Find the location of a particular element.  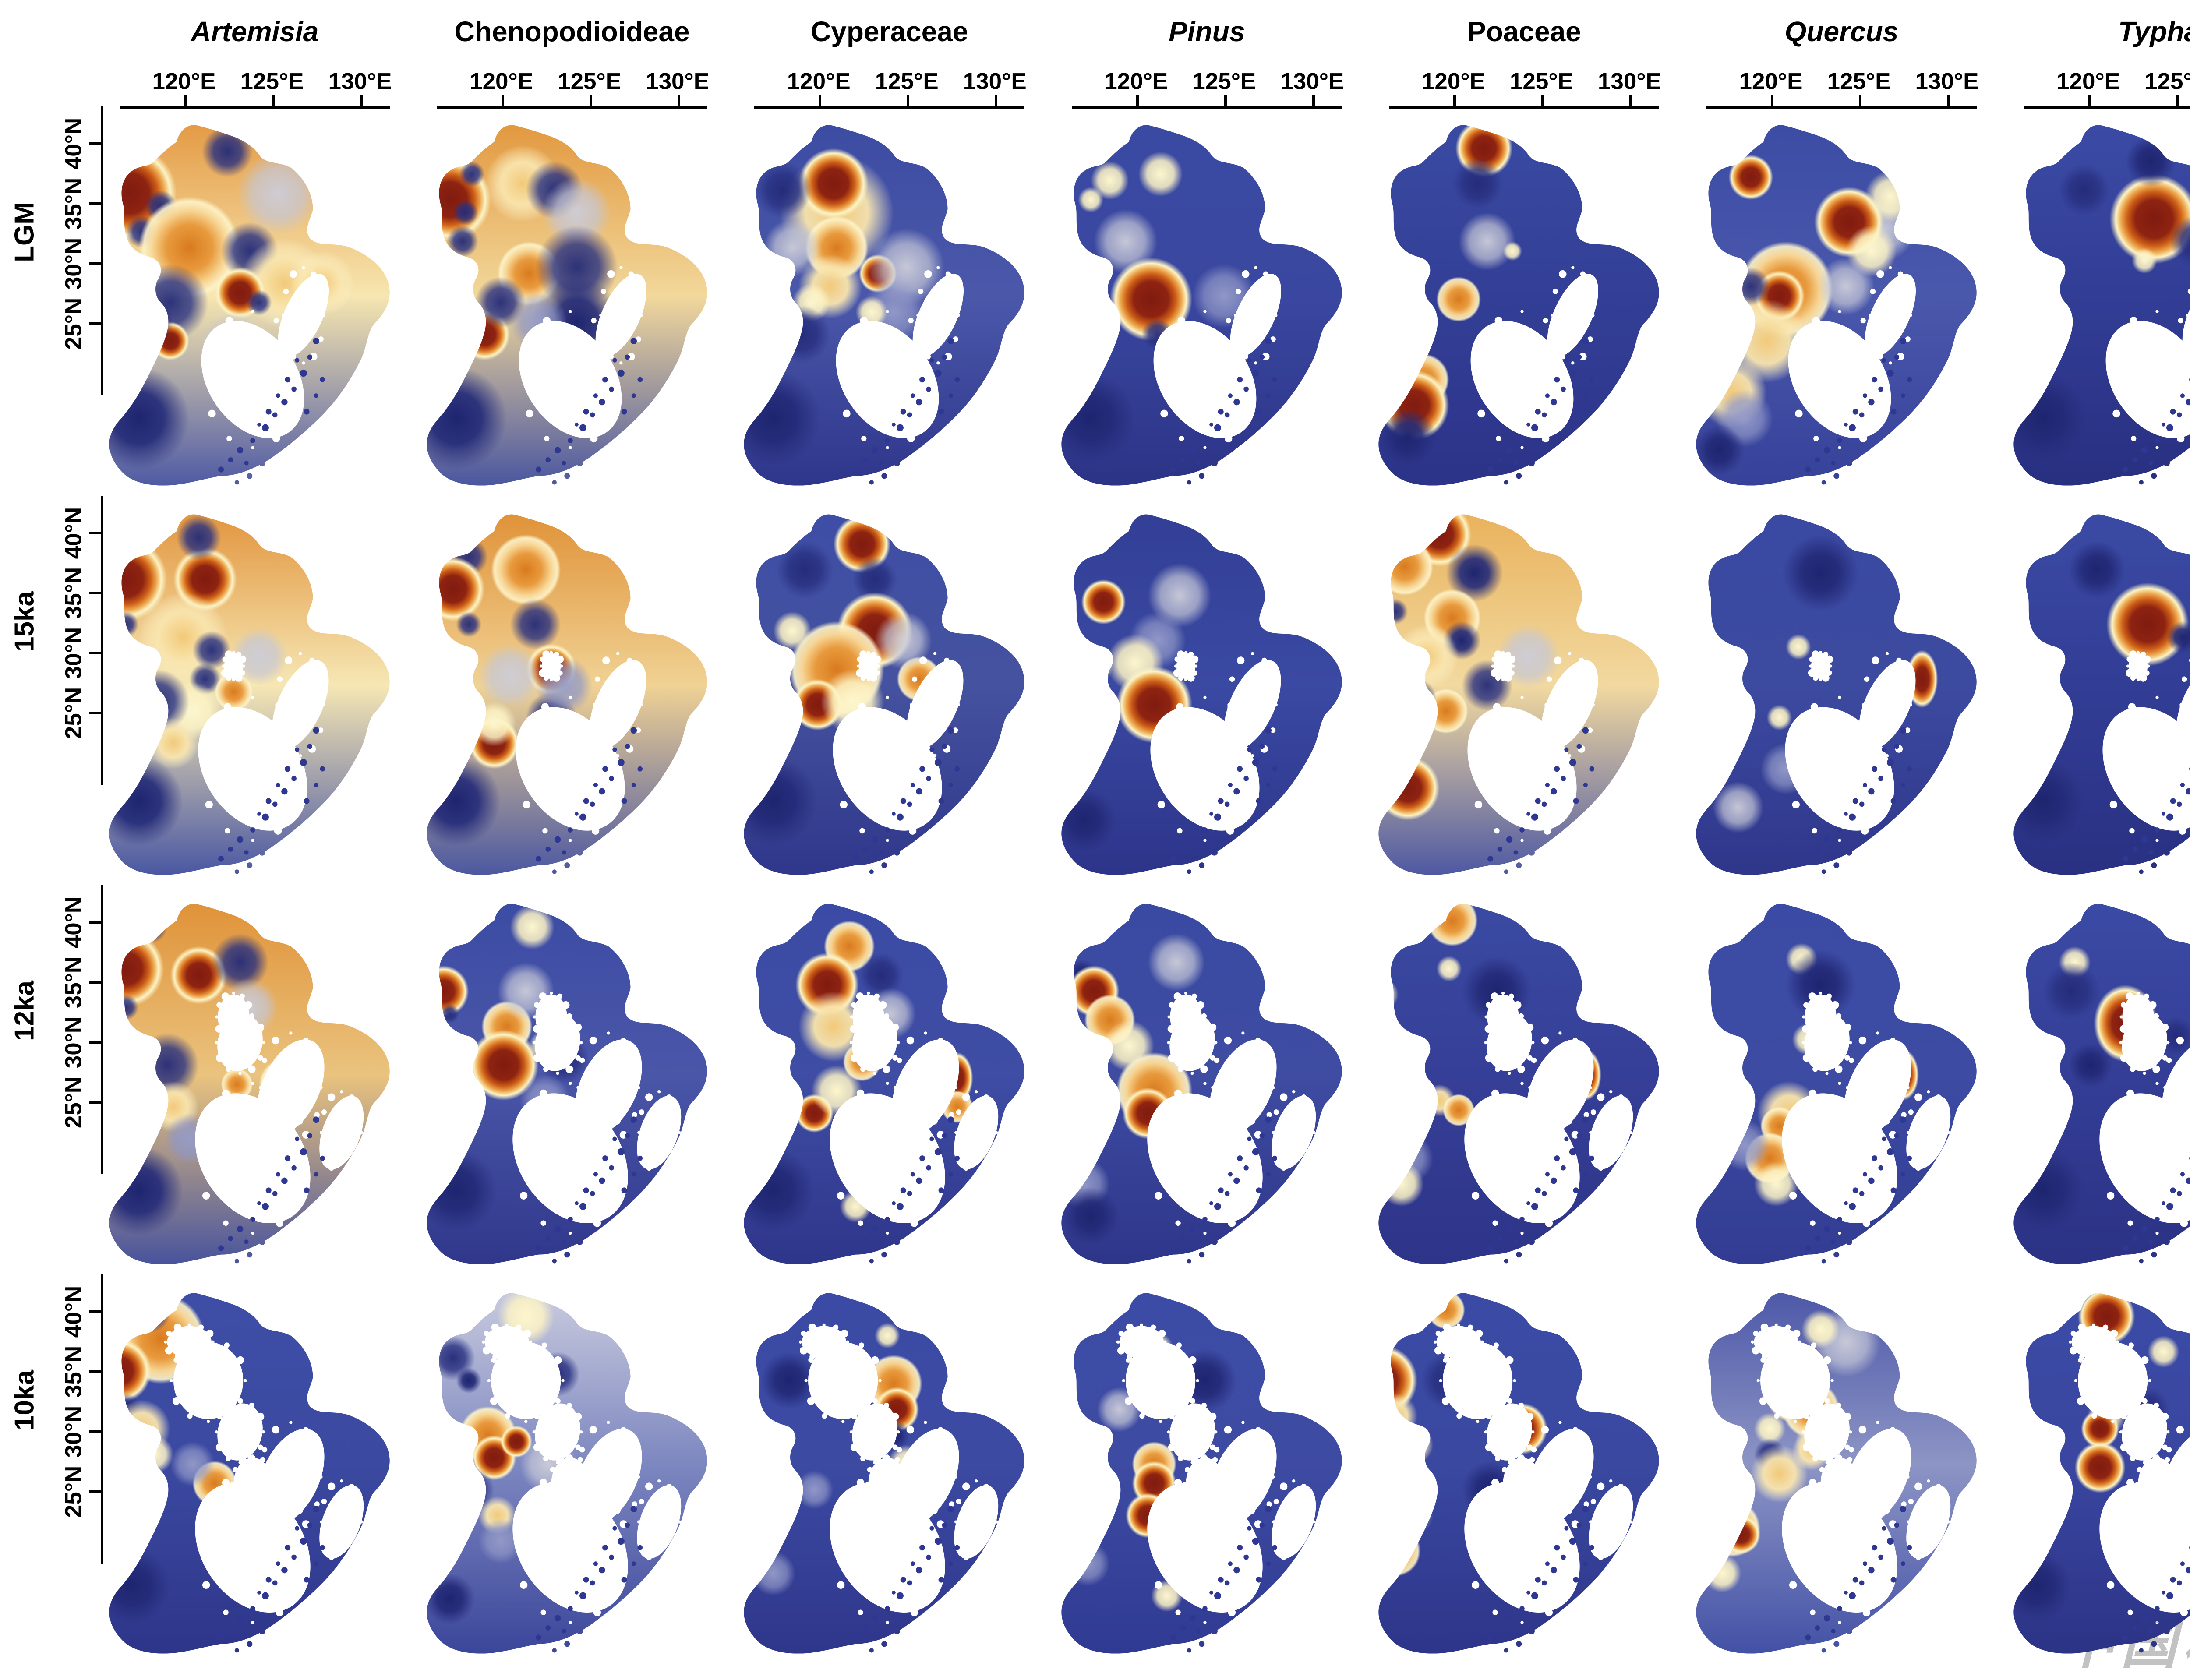

map-panel-12ka-Cyperaceae is located at coordinates (884, 1084).